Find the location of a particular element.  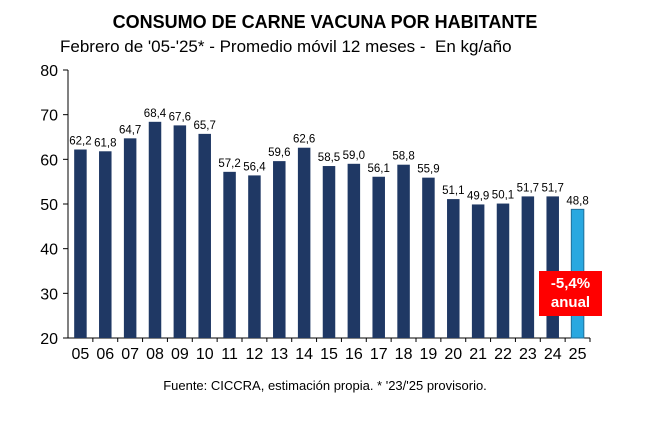

x-tick-label: 22 is located at coordinates (503, 354).